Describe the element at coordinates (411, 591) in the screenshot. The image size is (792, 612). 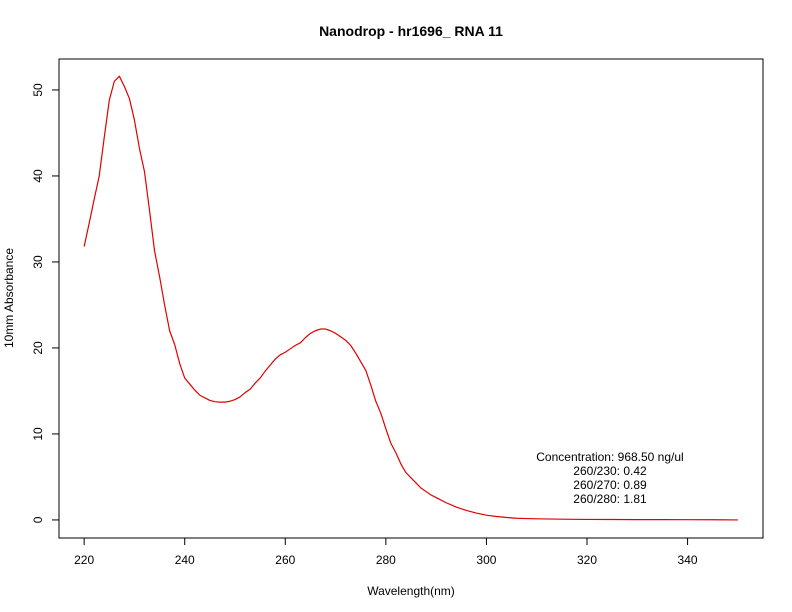
I see `x-axis-label: Wavelength(nm)` at that location.